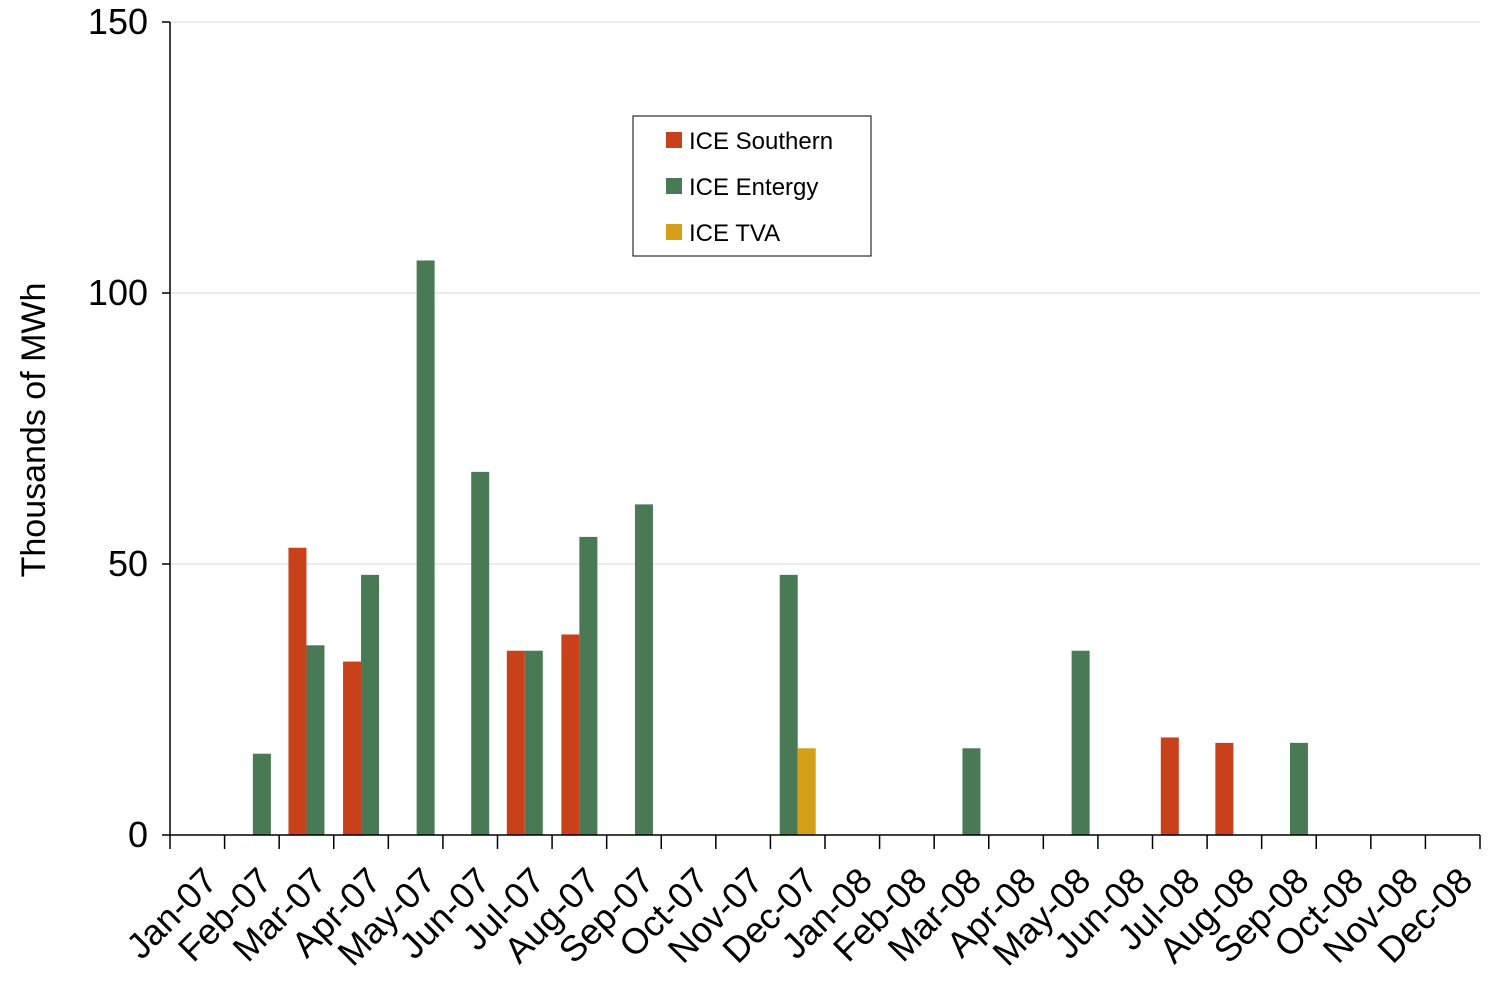 This screenshot has width=1497, height=998. I want to click on legend-label: ICE Southern, so click(761, 141).